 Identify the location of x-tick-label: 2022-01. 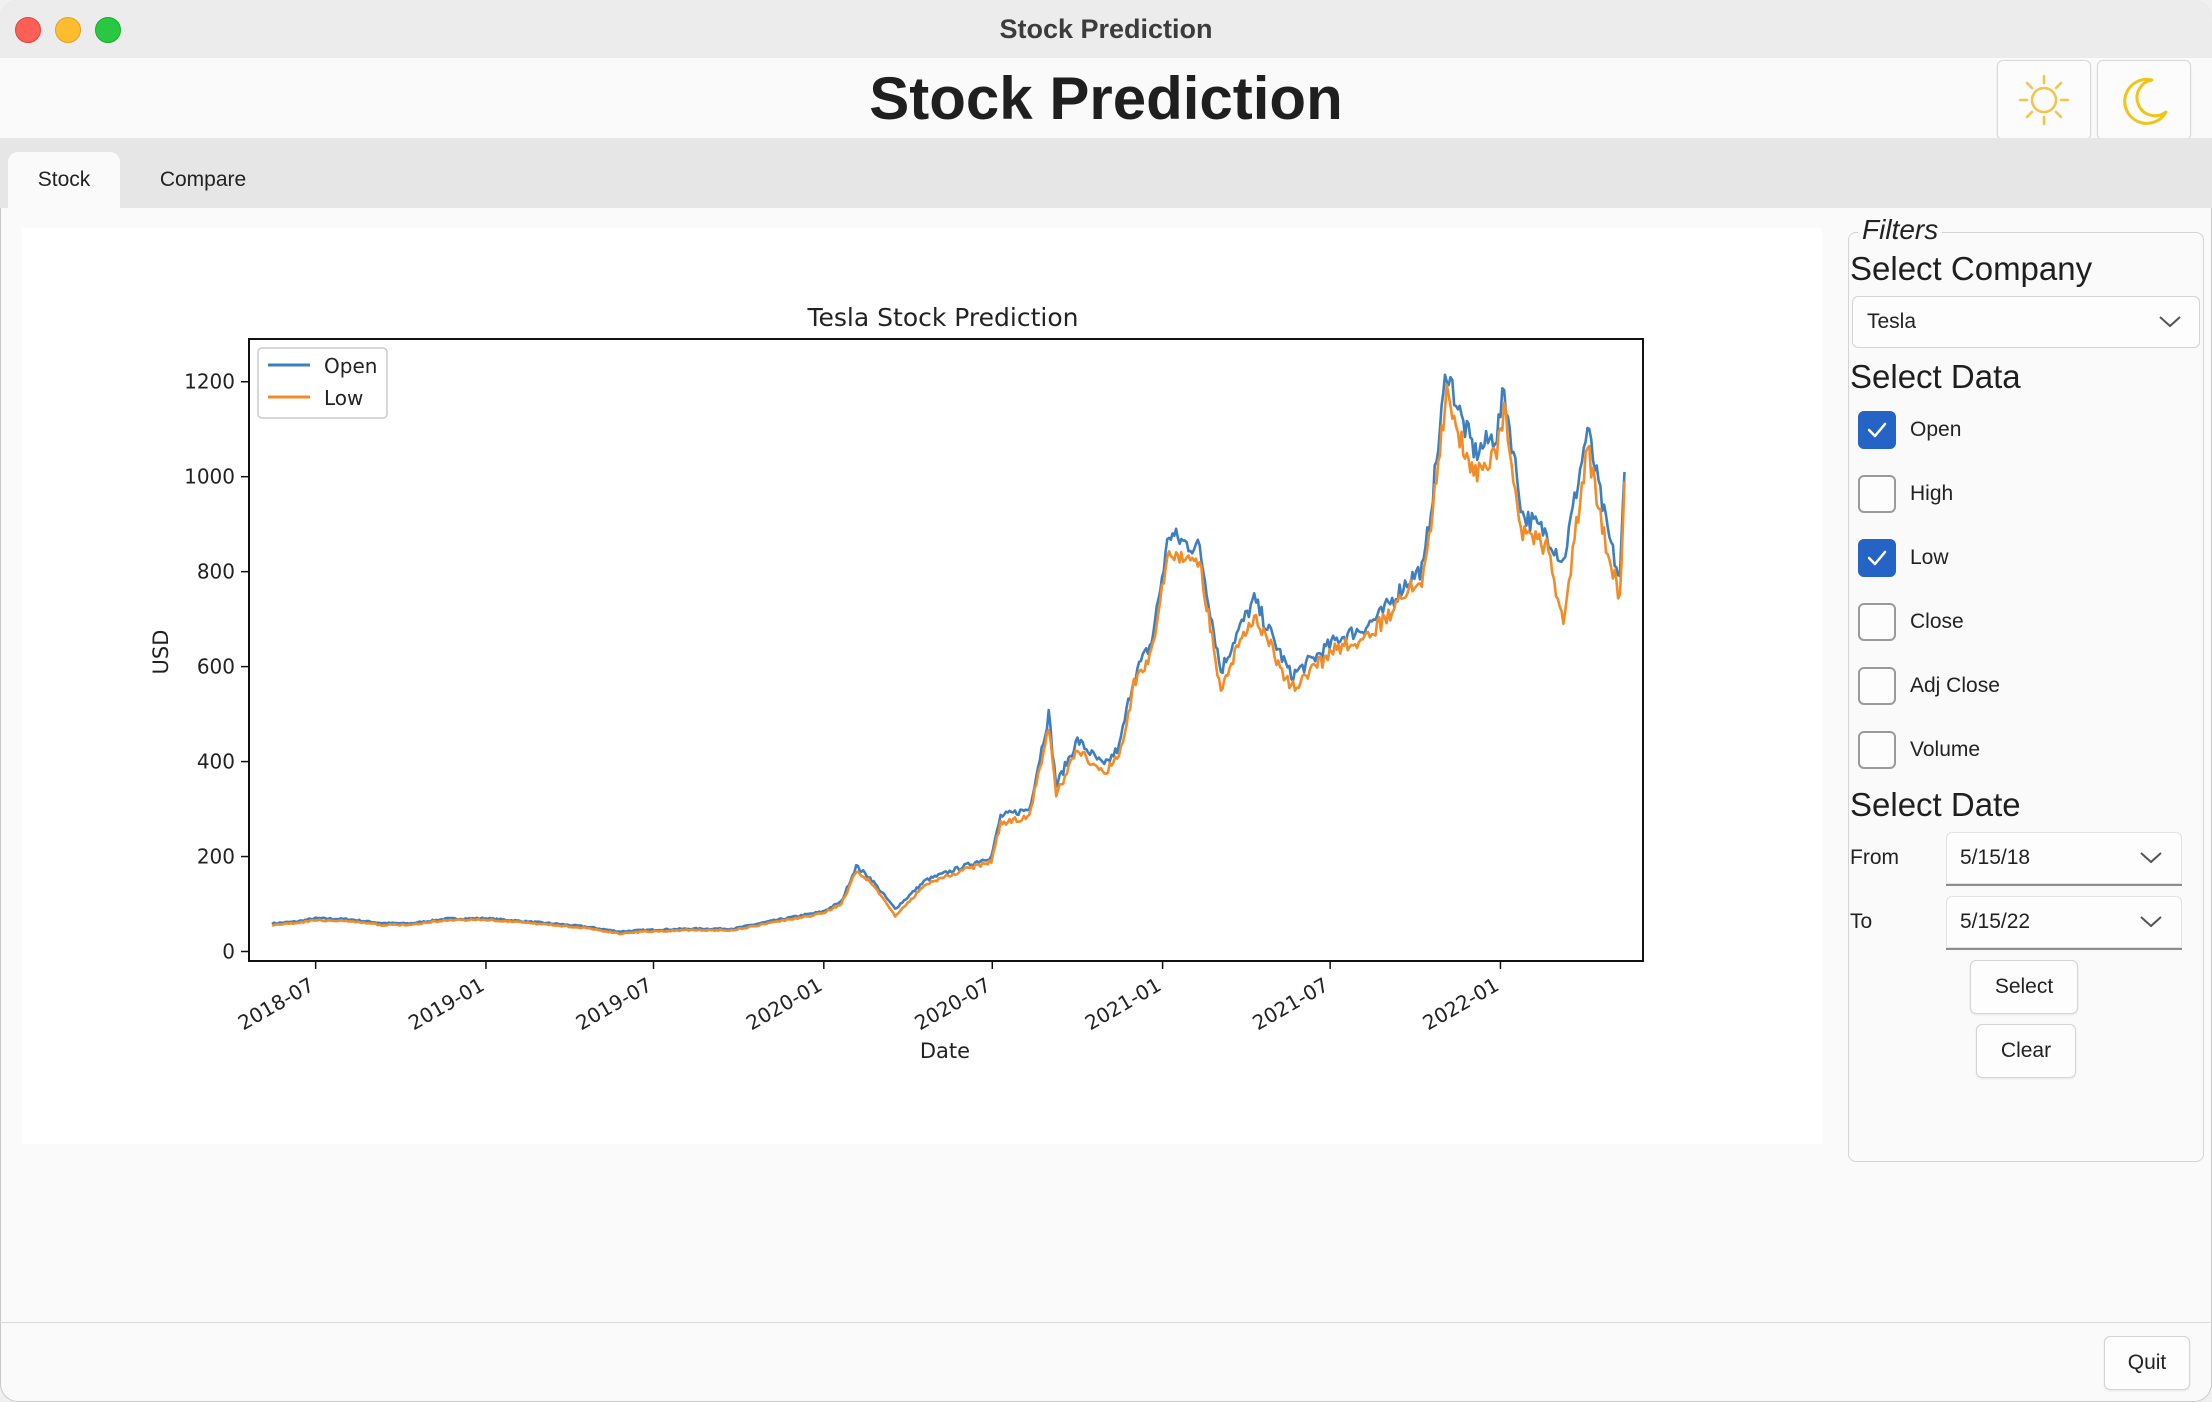
(1461, 1004).